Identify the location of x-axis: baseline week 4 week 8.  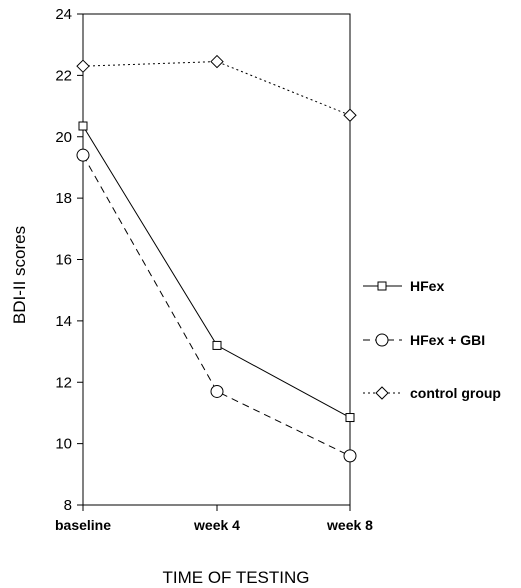
(214, 519).